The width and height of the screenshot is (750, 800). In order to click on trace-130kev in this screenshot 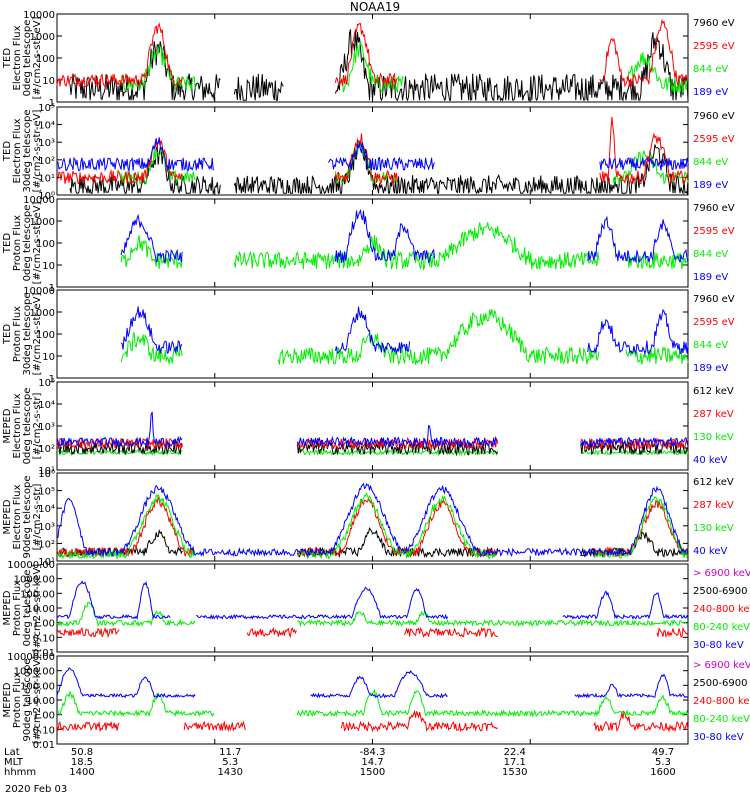, I will do `click(372, 525)`.